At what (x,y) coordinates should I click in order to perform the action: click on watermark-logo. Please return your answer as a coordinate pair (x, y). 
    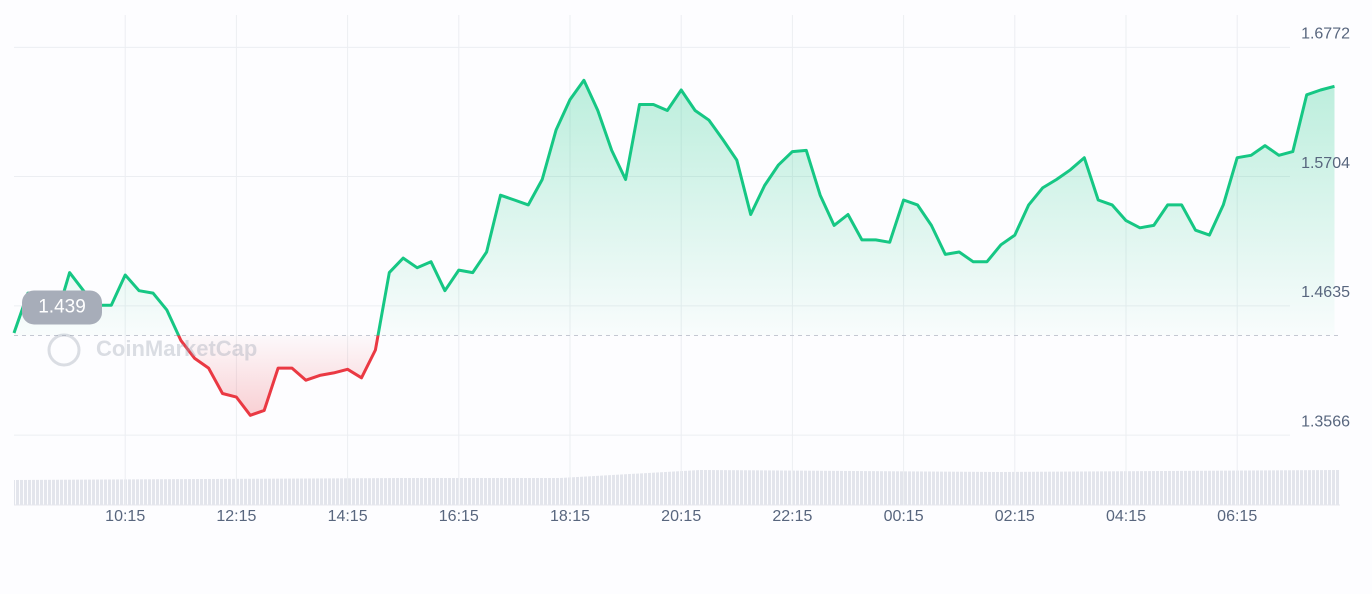
    Looking at the image, I should click on (64, 350).